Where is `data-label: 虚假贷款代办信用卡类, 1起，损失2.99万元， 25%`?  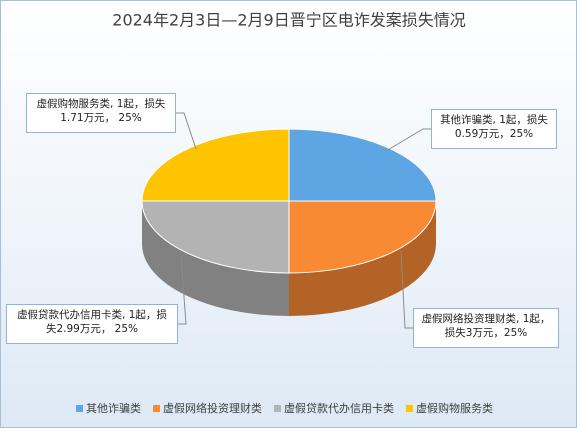
data-label: 虚假贷款代办信用卡类, 1起，损失2.99万元， 25% is located at coordinates (92, 324).